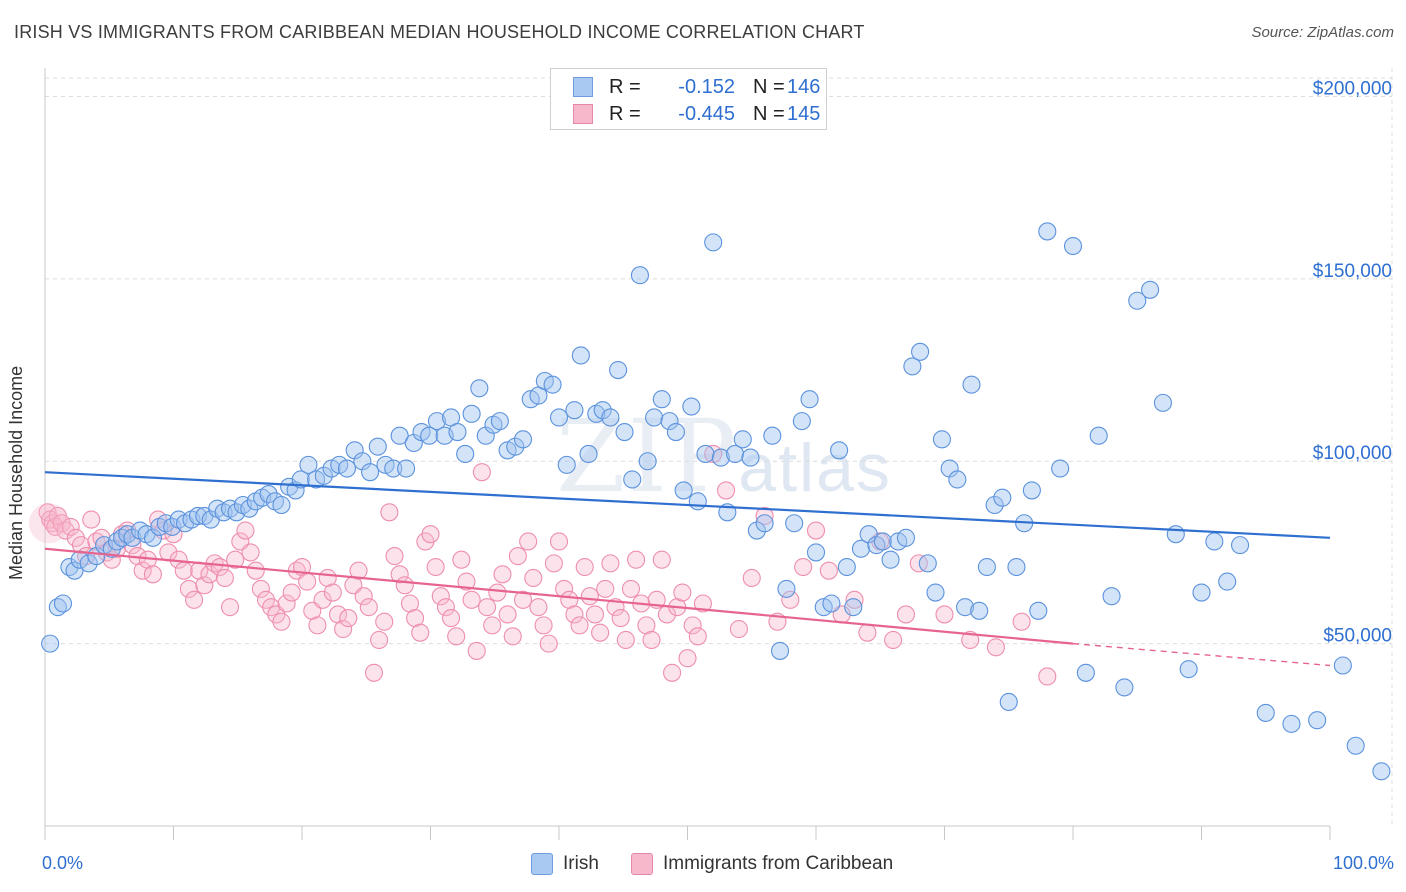  What do you see at coordinates (581, 863) in the screenshot?
I see `legend-label-irish: Irish` at bounding box center [581, 863].